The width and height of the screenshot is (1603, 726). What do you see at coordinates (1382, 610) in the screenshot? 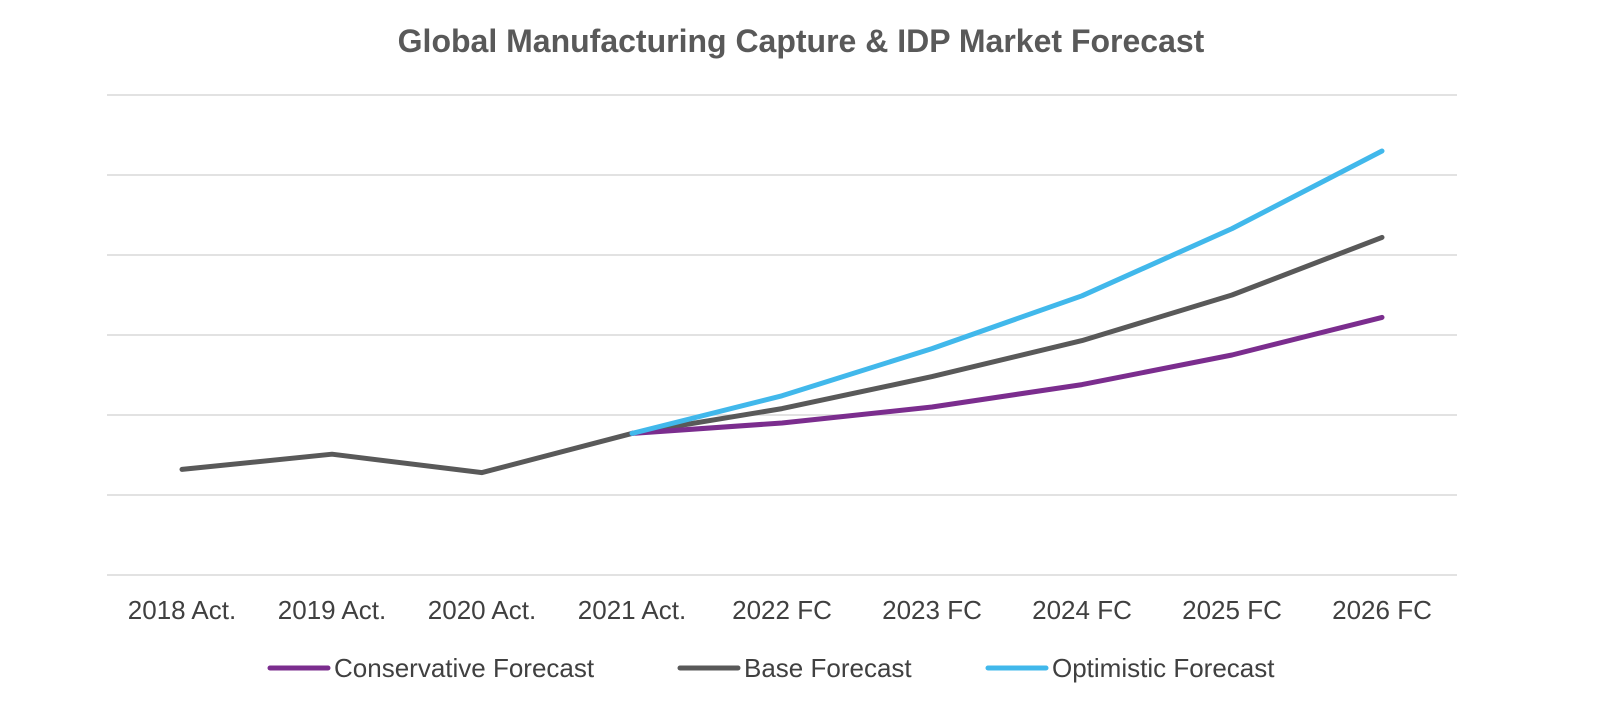
I see `x-tick-label: 2026 FC` at bounding box center [1382, 610].